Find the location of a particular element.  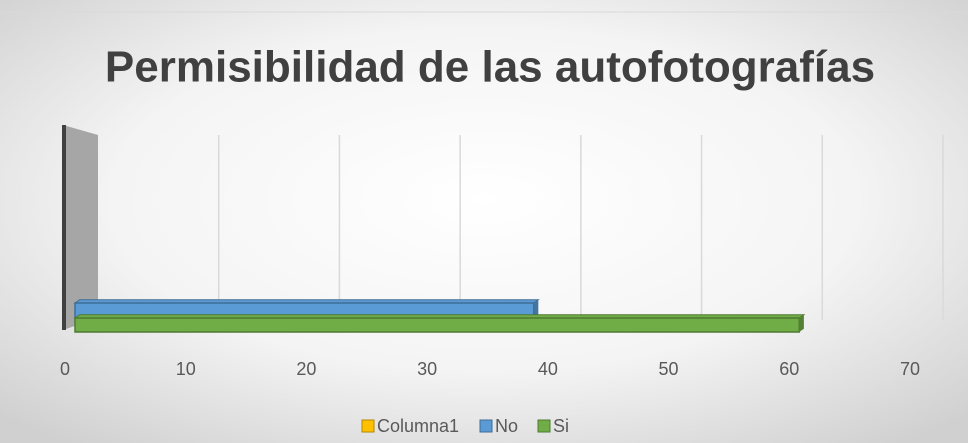

chart-title: Permisibilidad de las autofotografías is located at coordinates (490, 67).